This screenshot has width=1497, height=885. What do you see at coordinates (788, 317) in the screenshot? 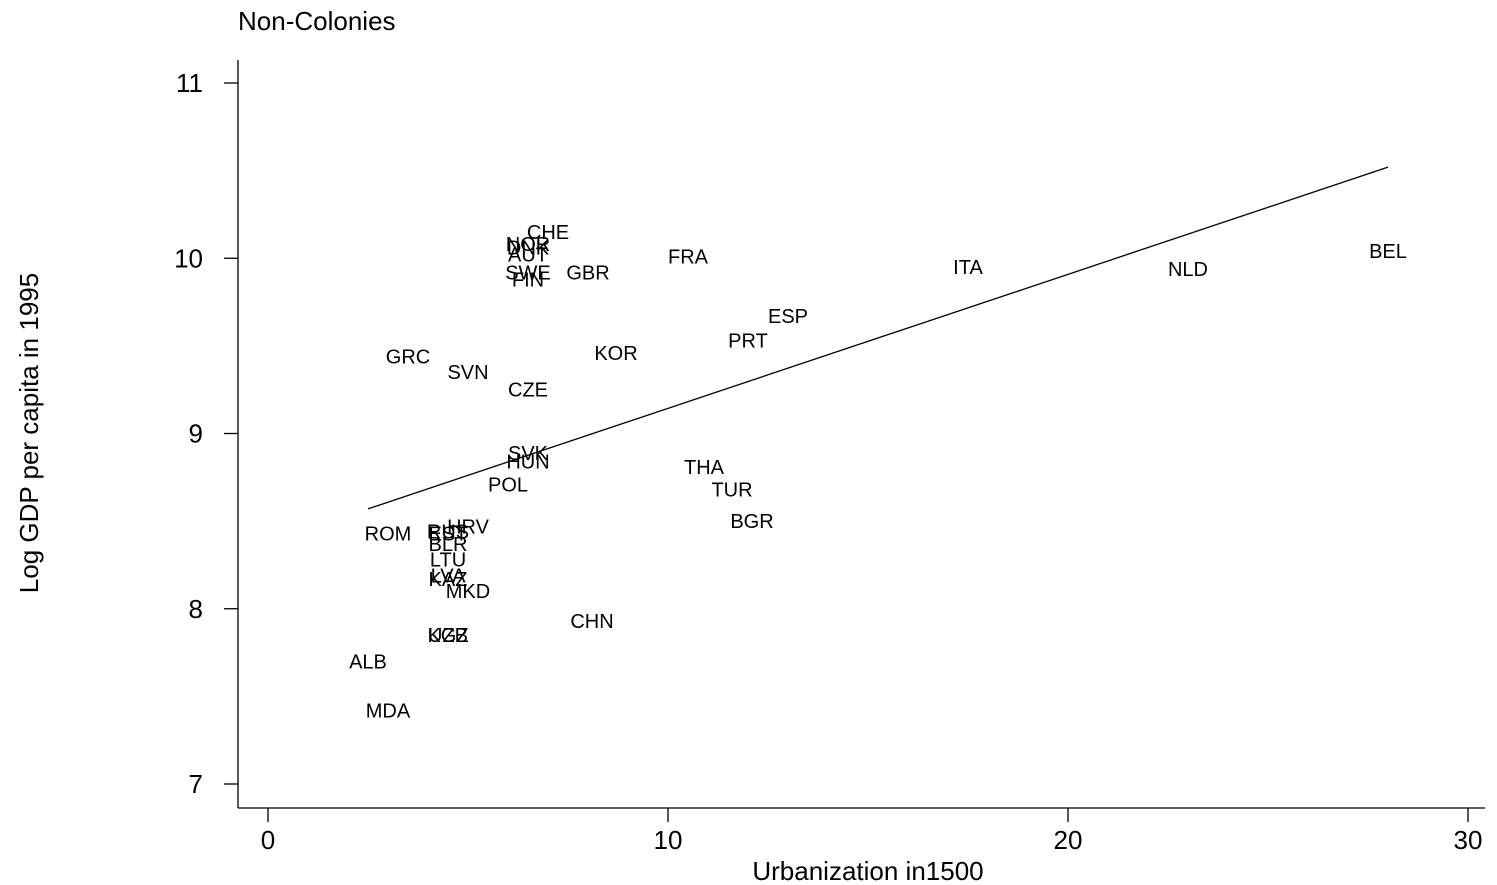
I see `point-label-esp: ESP` at bounding box center [788, 317].